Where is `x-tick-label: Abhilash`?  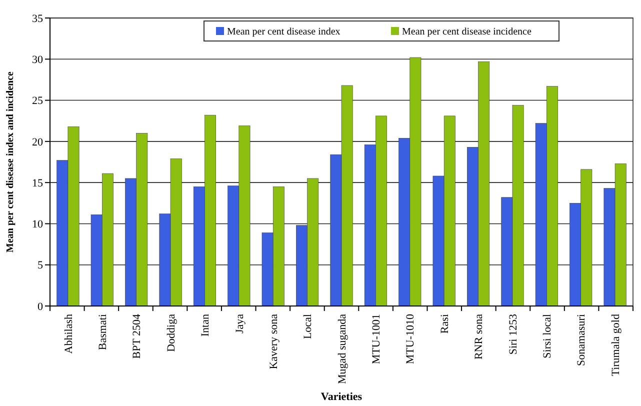
x-tick-label: Abhilash is located at coordinates (68, 334).